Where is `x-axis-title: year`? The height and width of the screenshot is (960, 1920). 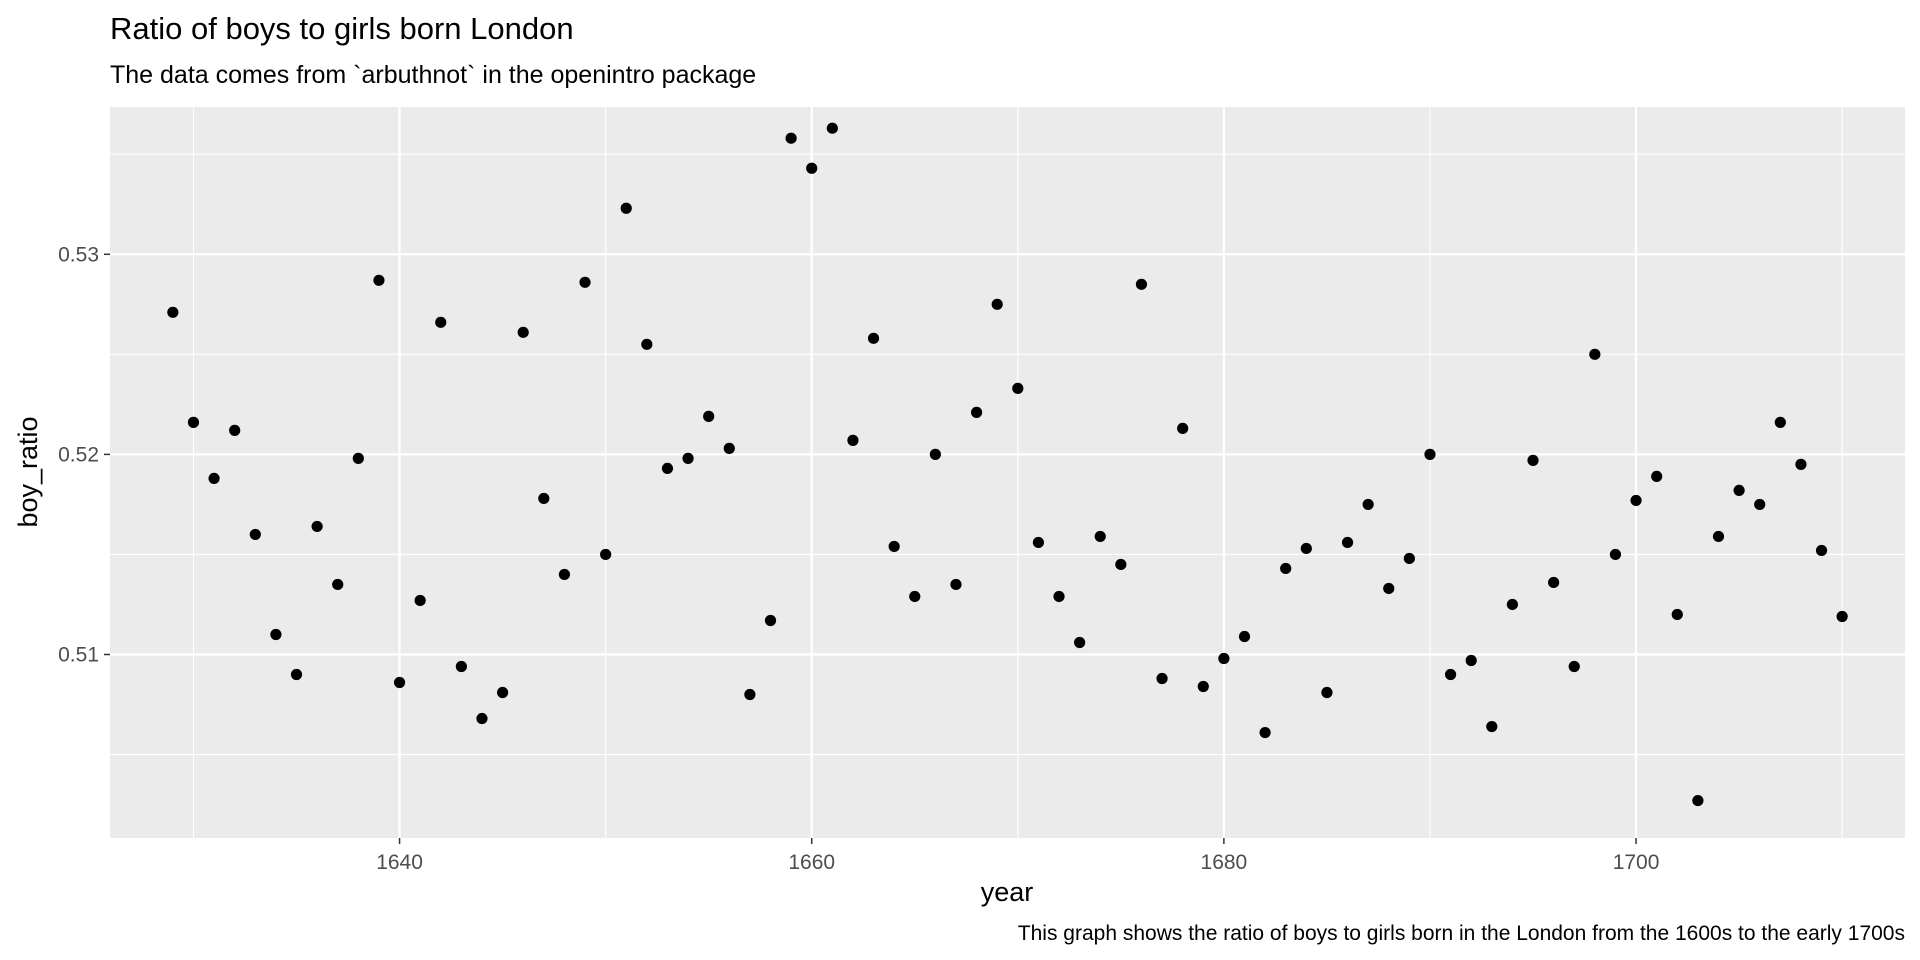 x-axis-title: year is located at coordinates (1007, 892).